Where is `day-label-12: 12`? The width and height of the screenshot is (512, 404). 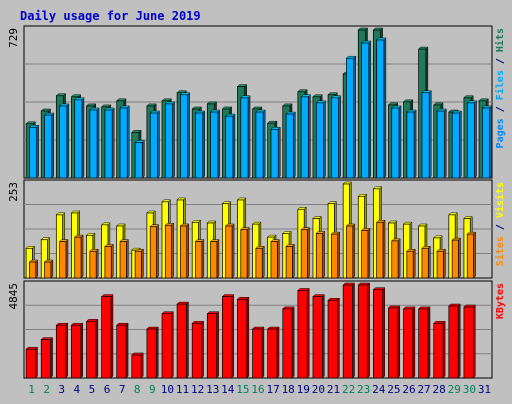 day-label-12: 12 is located at coordinates (197, 389).